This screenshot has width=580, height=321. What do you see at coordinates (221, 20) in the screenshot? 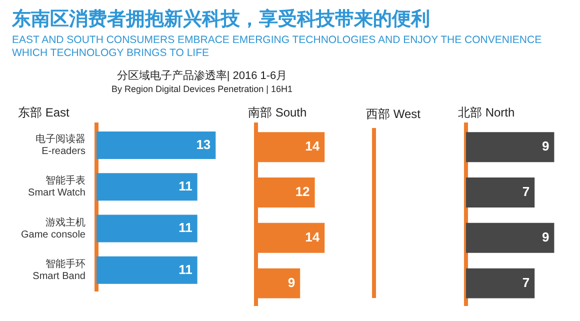
I see `text: 东南区消费者拥抱新兴科技，享受科技带来的便利` at bounding box center [221, 20].